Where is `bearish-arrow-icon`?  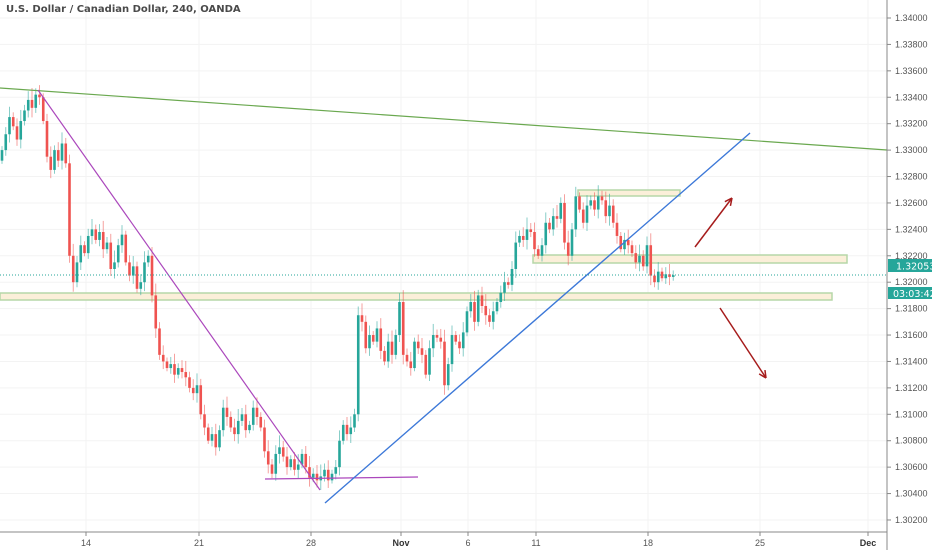 bearish-arrow-icon is located at coordinates (743, 343).